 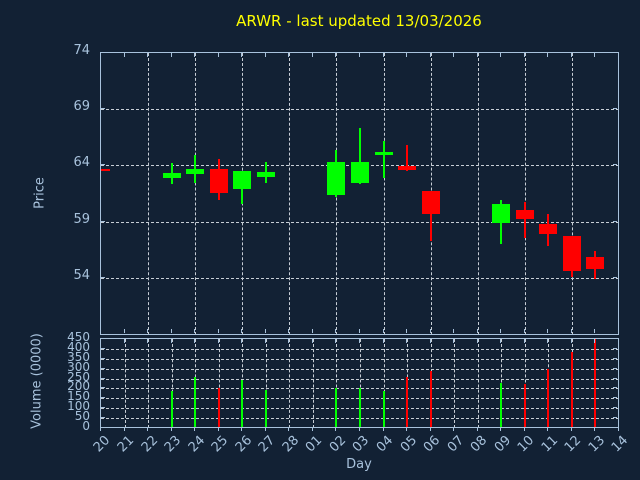 What do you see at coordinates (81, 163) in the screenshot?
I see `price-tick-label: 64` at bounding box center [81, 163].